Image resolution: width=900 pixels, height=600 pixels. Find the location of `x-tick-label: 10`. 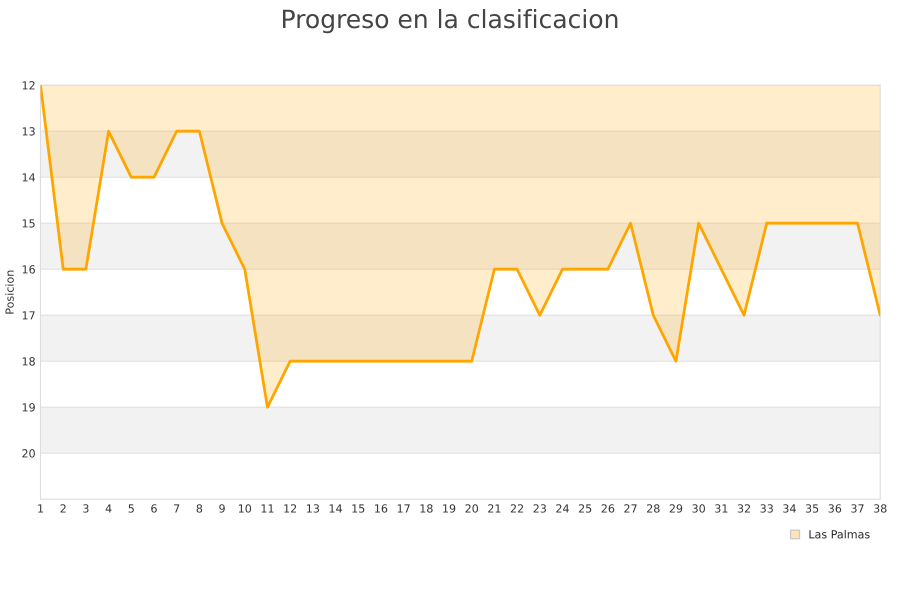

x-tick-label: 10 is located at coordinates (245, 508).